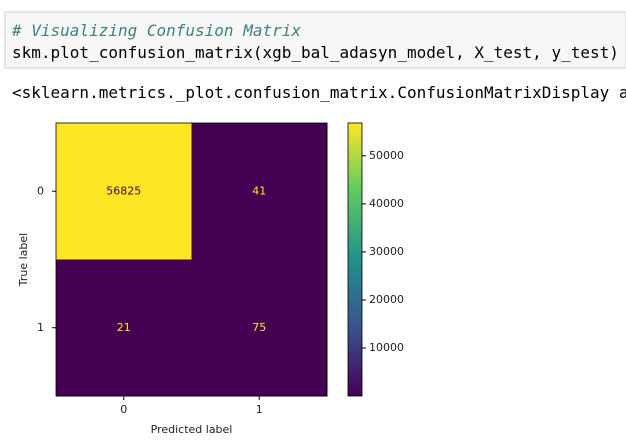 Image resolution: width=626 pixels, height=447 pixels. What do you see at coordinates (386, 203) in the screenshot?
I see `colorbar-tick-label: 40000` at bounding box center [386, 203].